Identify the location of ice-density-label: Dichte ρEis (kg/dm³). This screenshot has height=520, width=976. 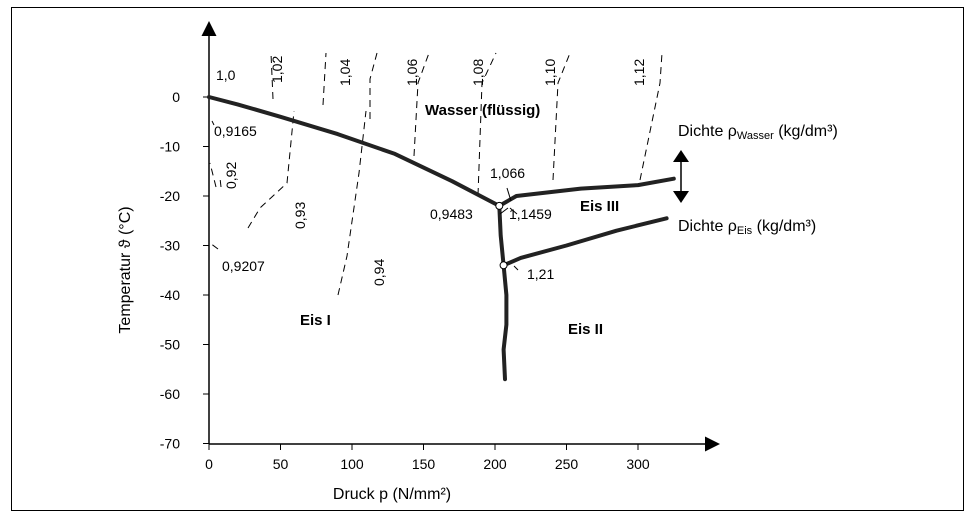
(747, 227).